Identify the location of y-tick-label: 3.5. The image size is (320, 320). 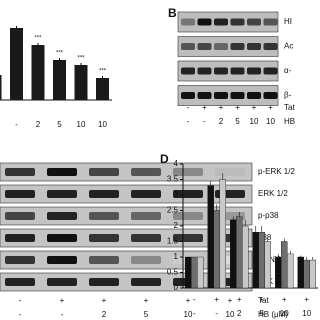
(173, 179).